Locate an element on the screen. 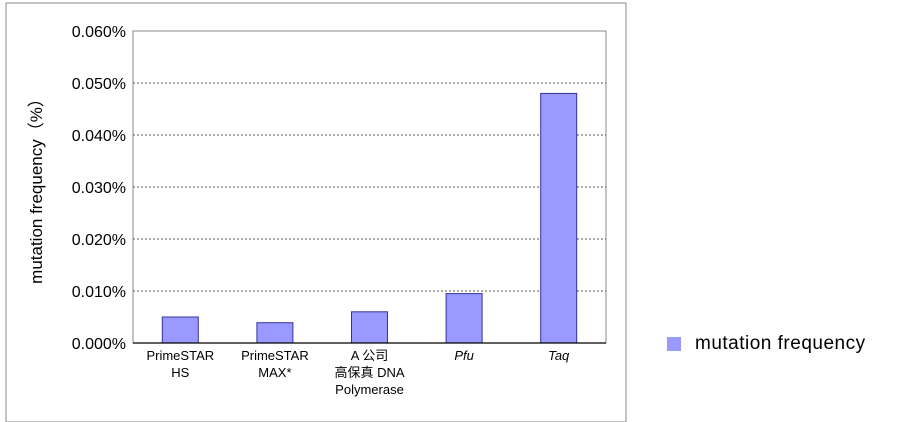  y-axis-label: mutation frequency（%） is located at coordinates (36, 187).